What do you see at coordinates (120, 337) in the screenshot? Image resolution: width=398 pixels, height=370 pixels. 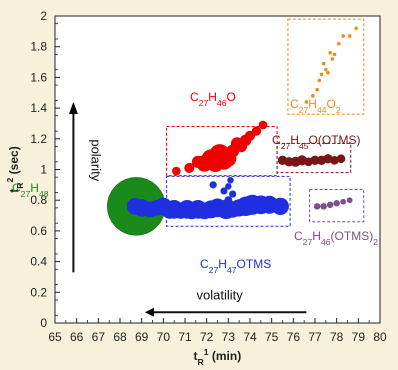 I see `x-tick-label: 68` at bounding box center [120, 337].